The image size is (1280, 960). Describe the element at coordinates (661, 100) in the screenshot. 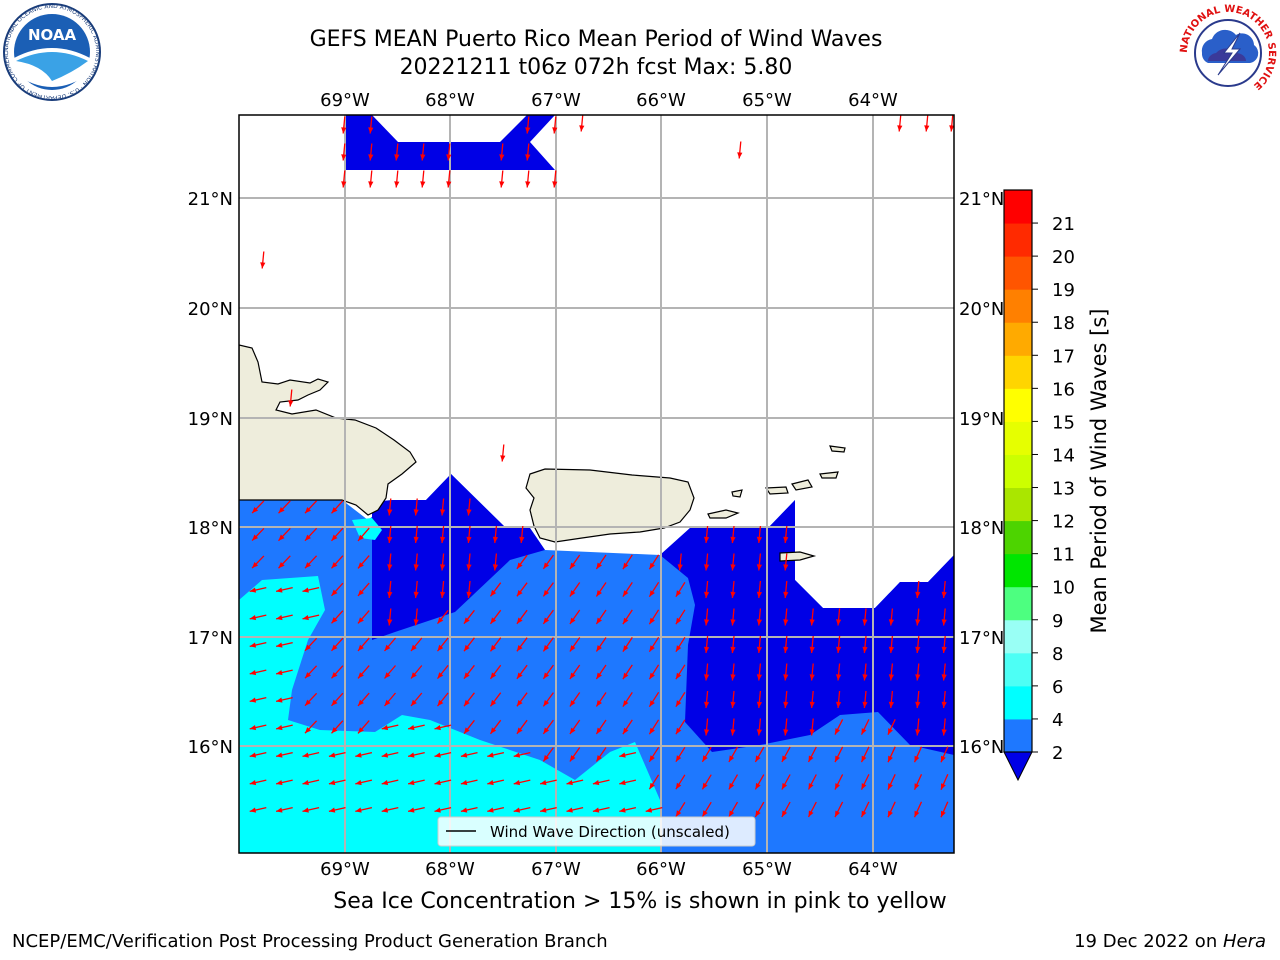

I see `lon-label-top: 66°W` at that location.